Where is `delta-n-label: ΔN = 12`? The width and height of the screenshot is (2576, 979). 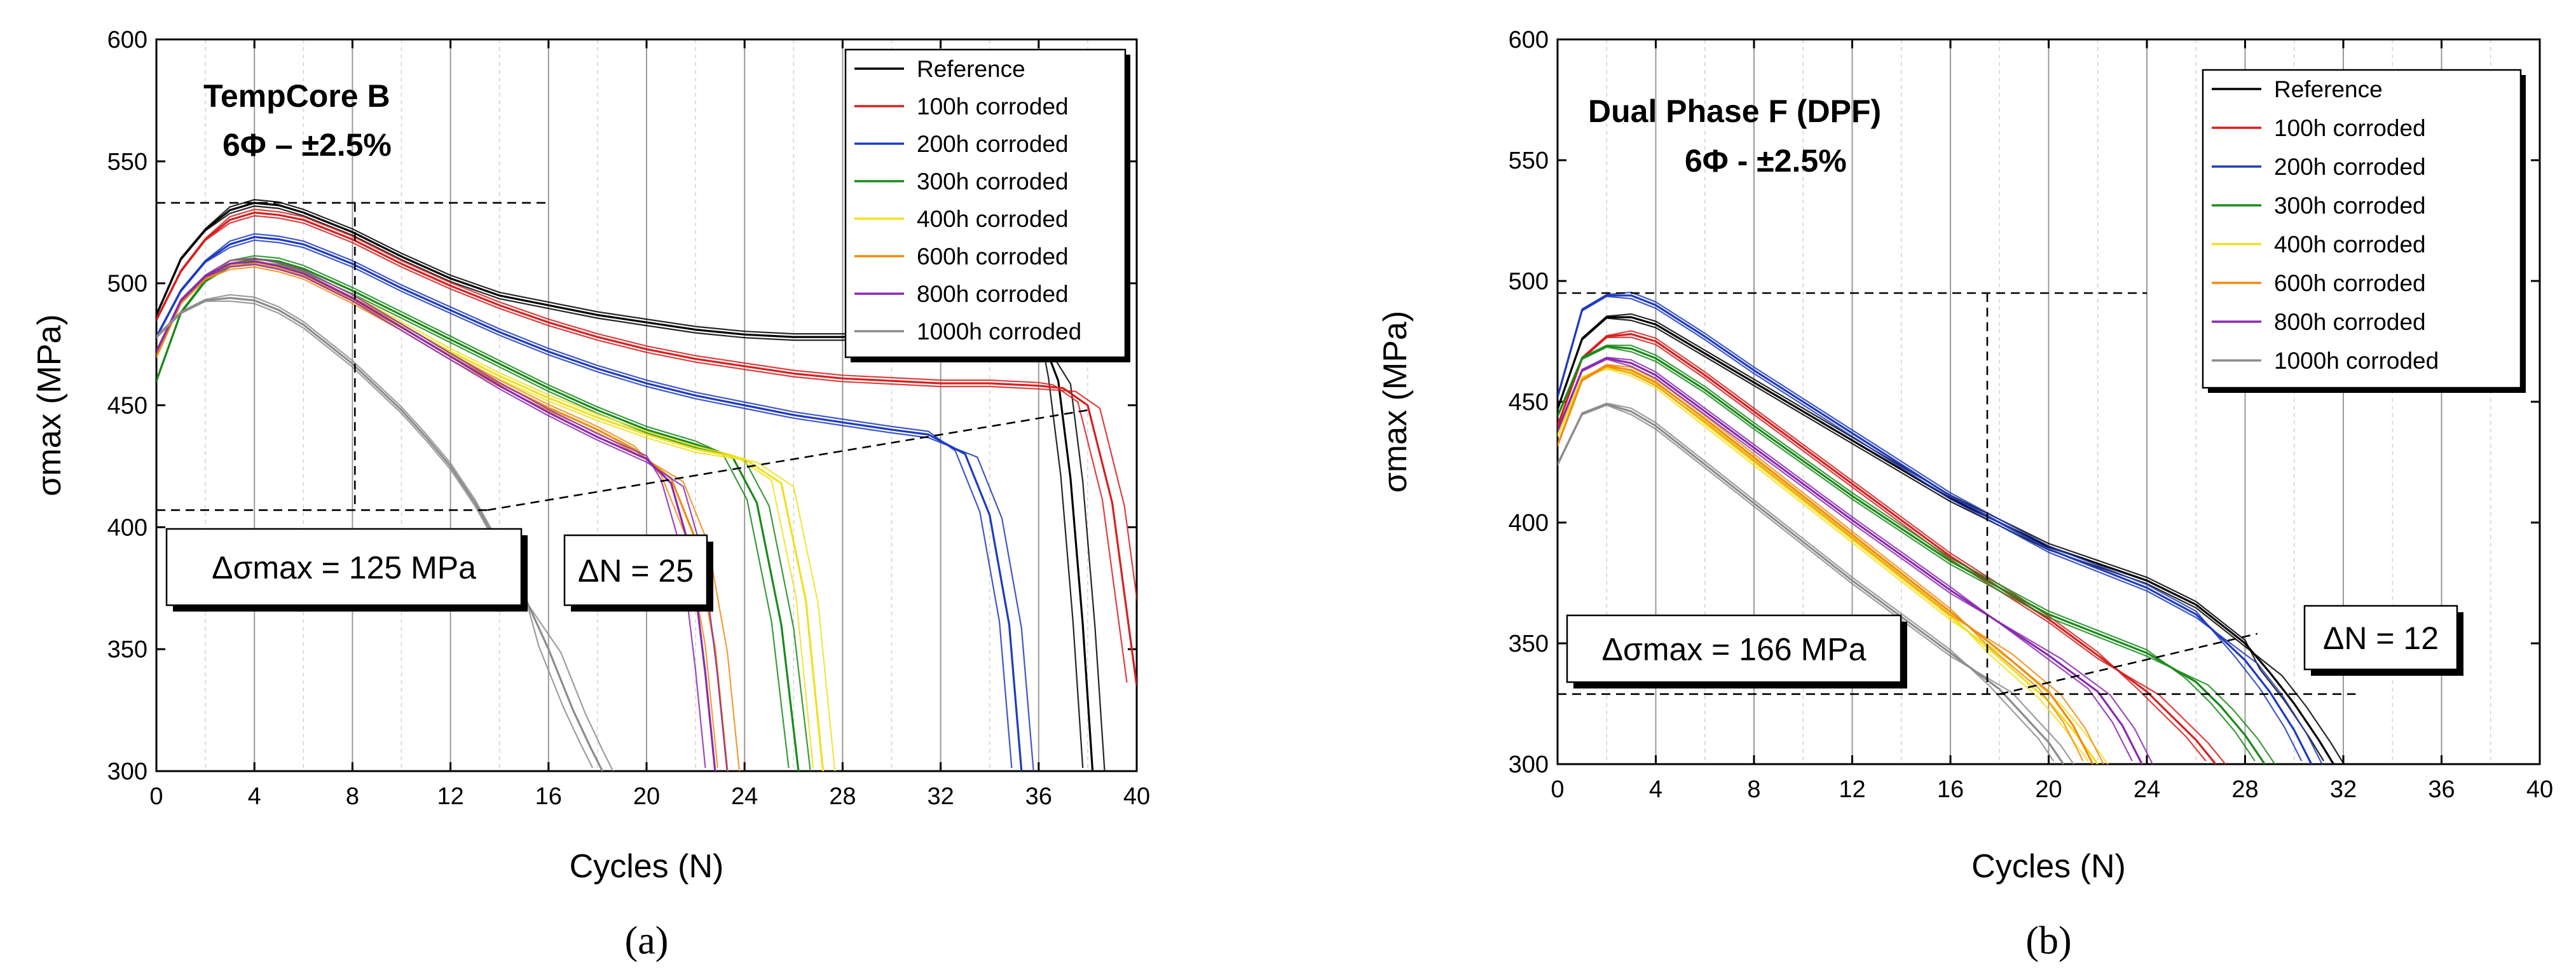 delta-n-label: ΔN = 12 is located at coordinates (2381, 638).